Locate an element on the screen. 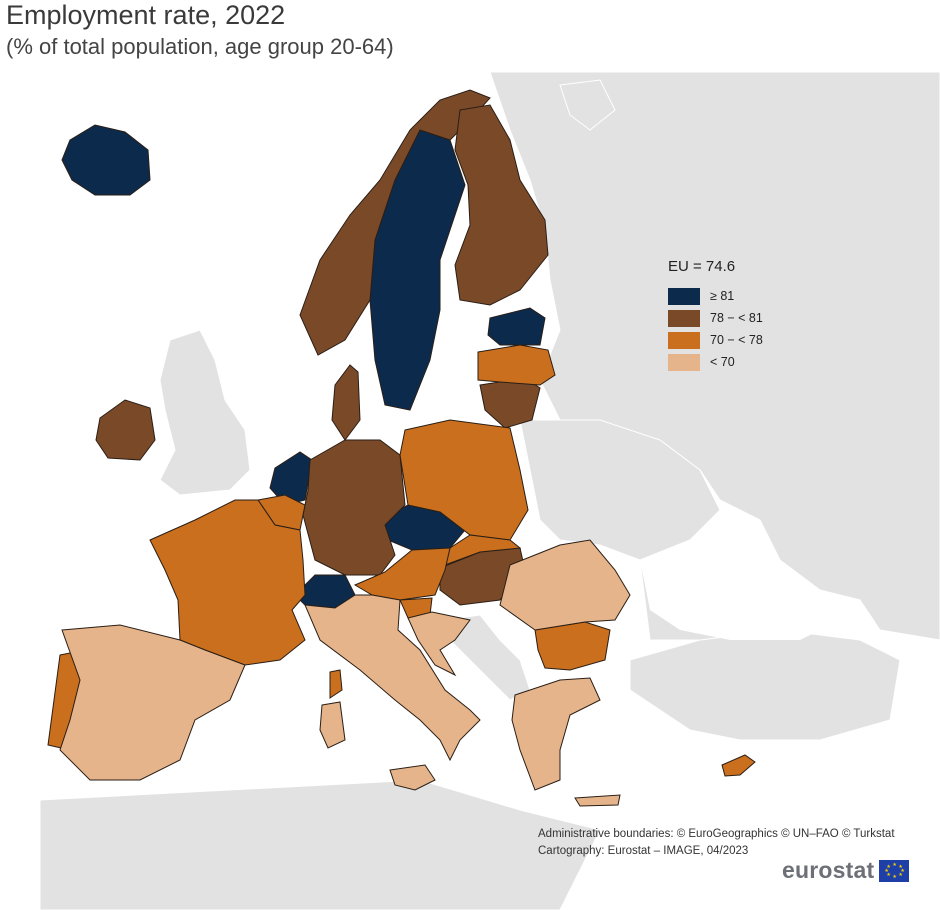  country-sardinia is located at coordinates (332, 725).